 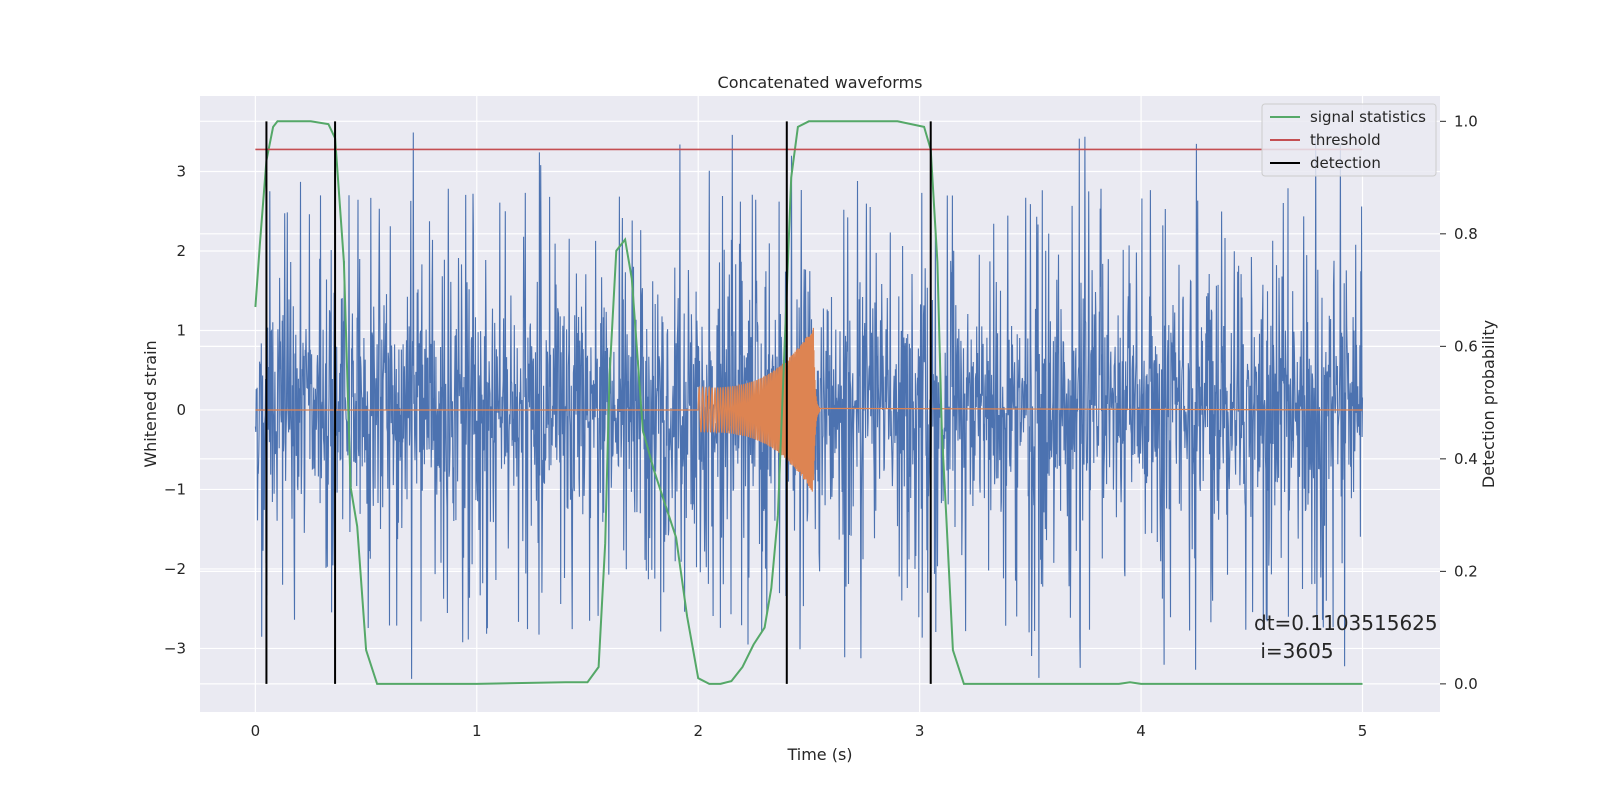 I want to click on annotation-dt: dt=0.1103515625, so click(x=1346, y=623).